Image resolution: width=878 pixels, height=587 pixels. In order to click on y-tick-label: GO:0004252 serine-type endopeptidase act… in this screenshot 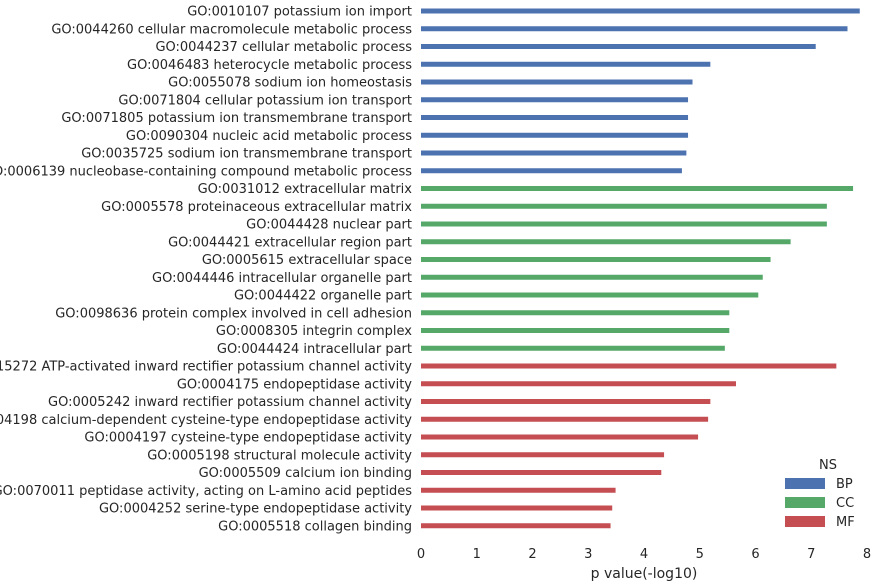, I will do `click(255, 509)`.